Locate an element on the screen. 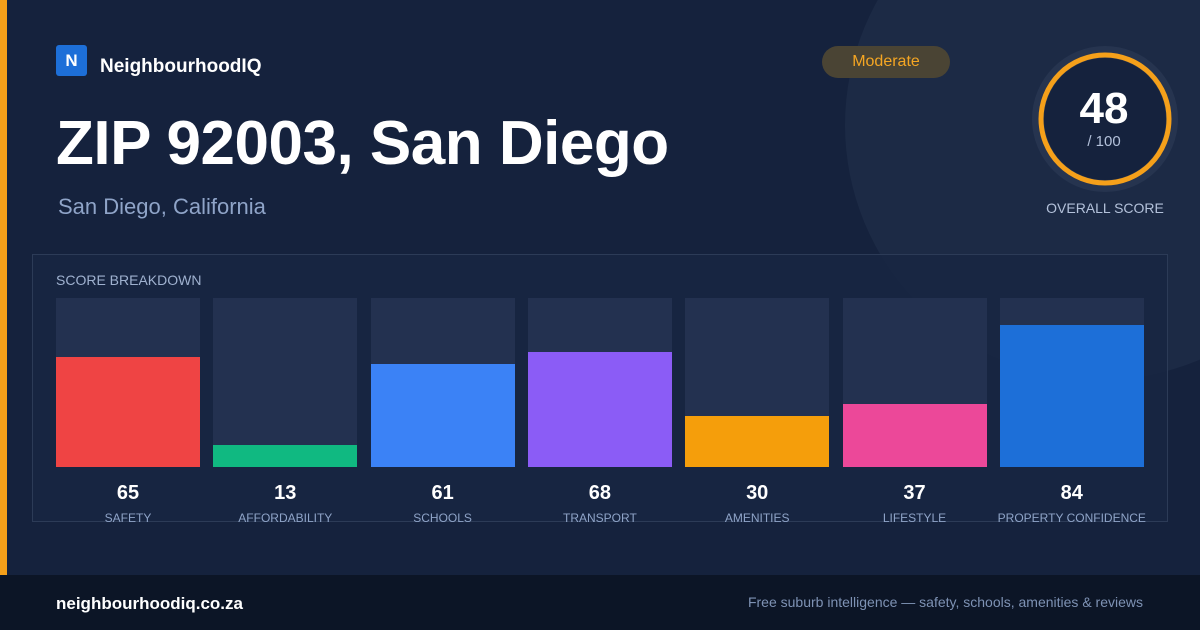 The width and height of the screenshot is (1200, 630). bar-value-label: 68 is located at coordinates (600, 493).